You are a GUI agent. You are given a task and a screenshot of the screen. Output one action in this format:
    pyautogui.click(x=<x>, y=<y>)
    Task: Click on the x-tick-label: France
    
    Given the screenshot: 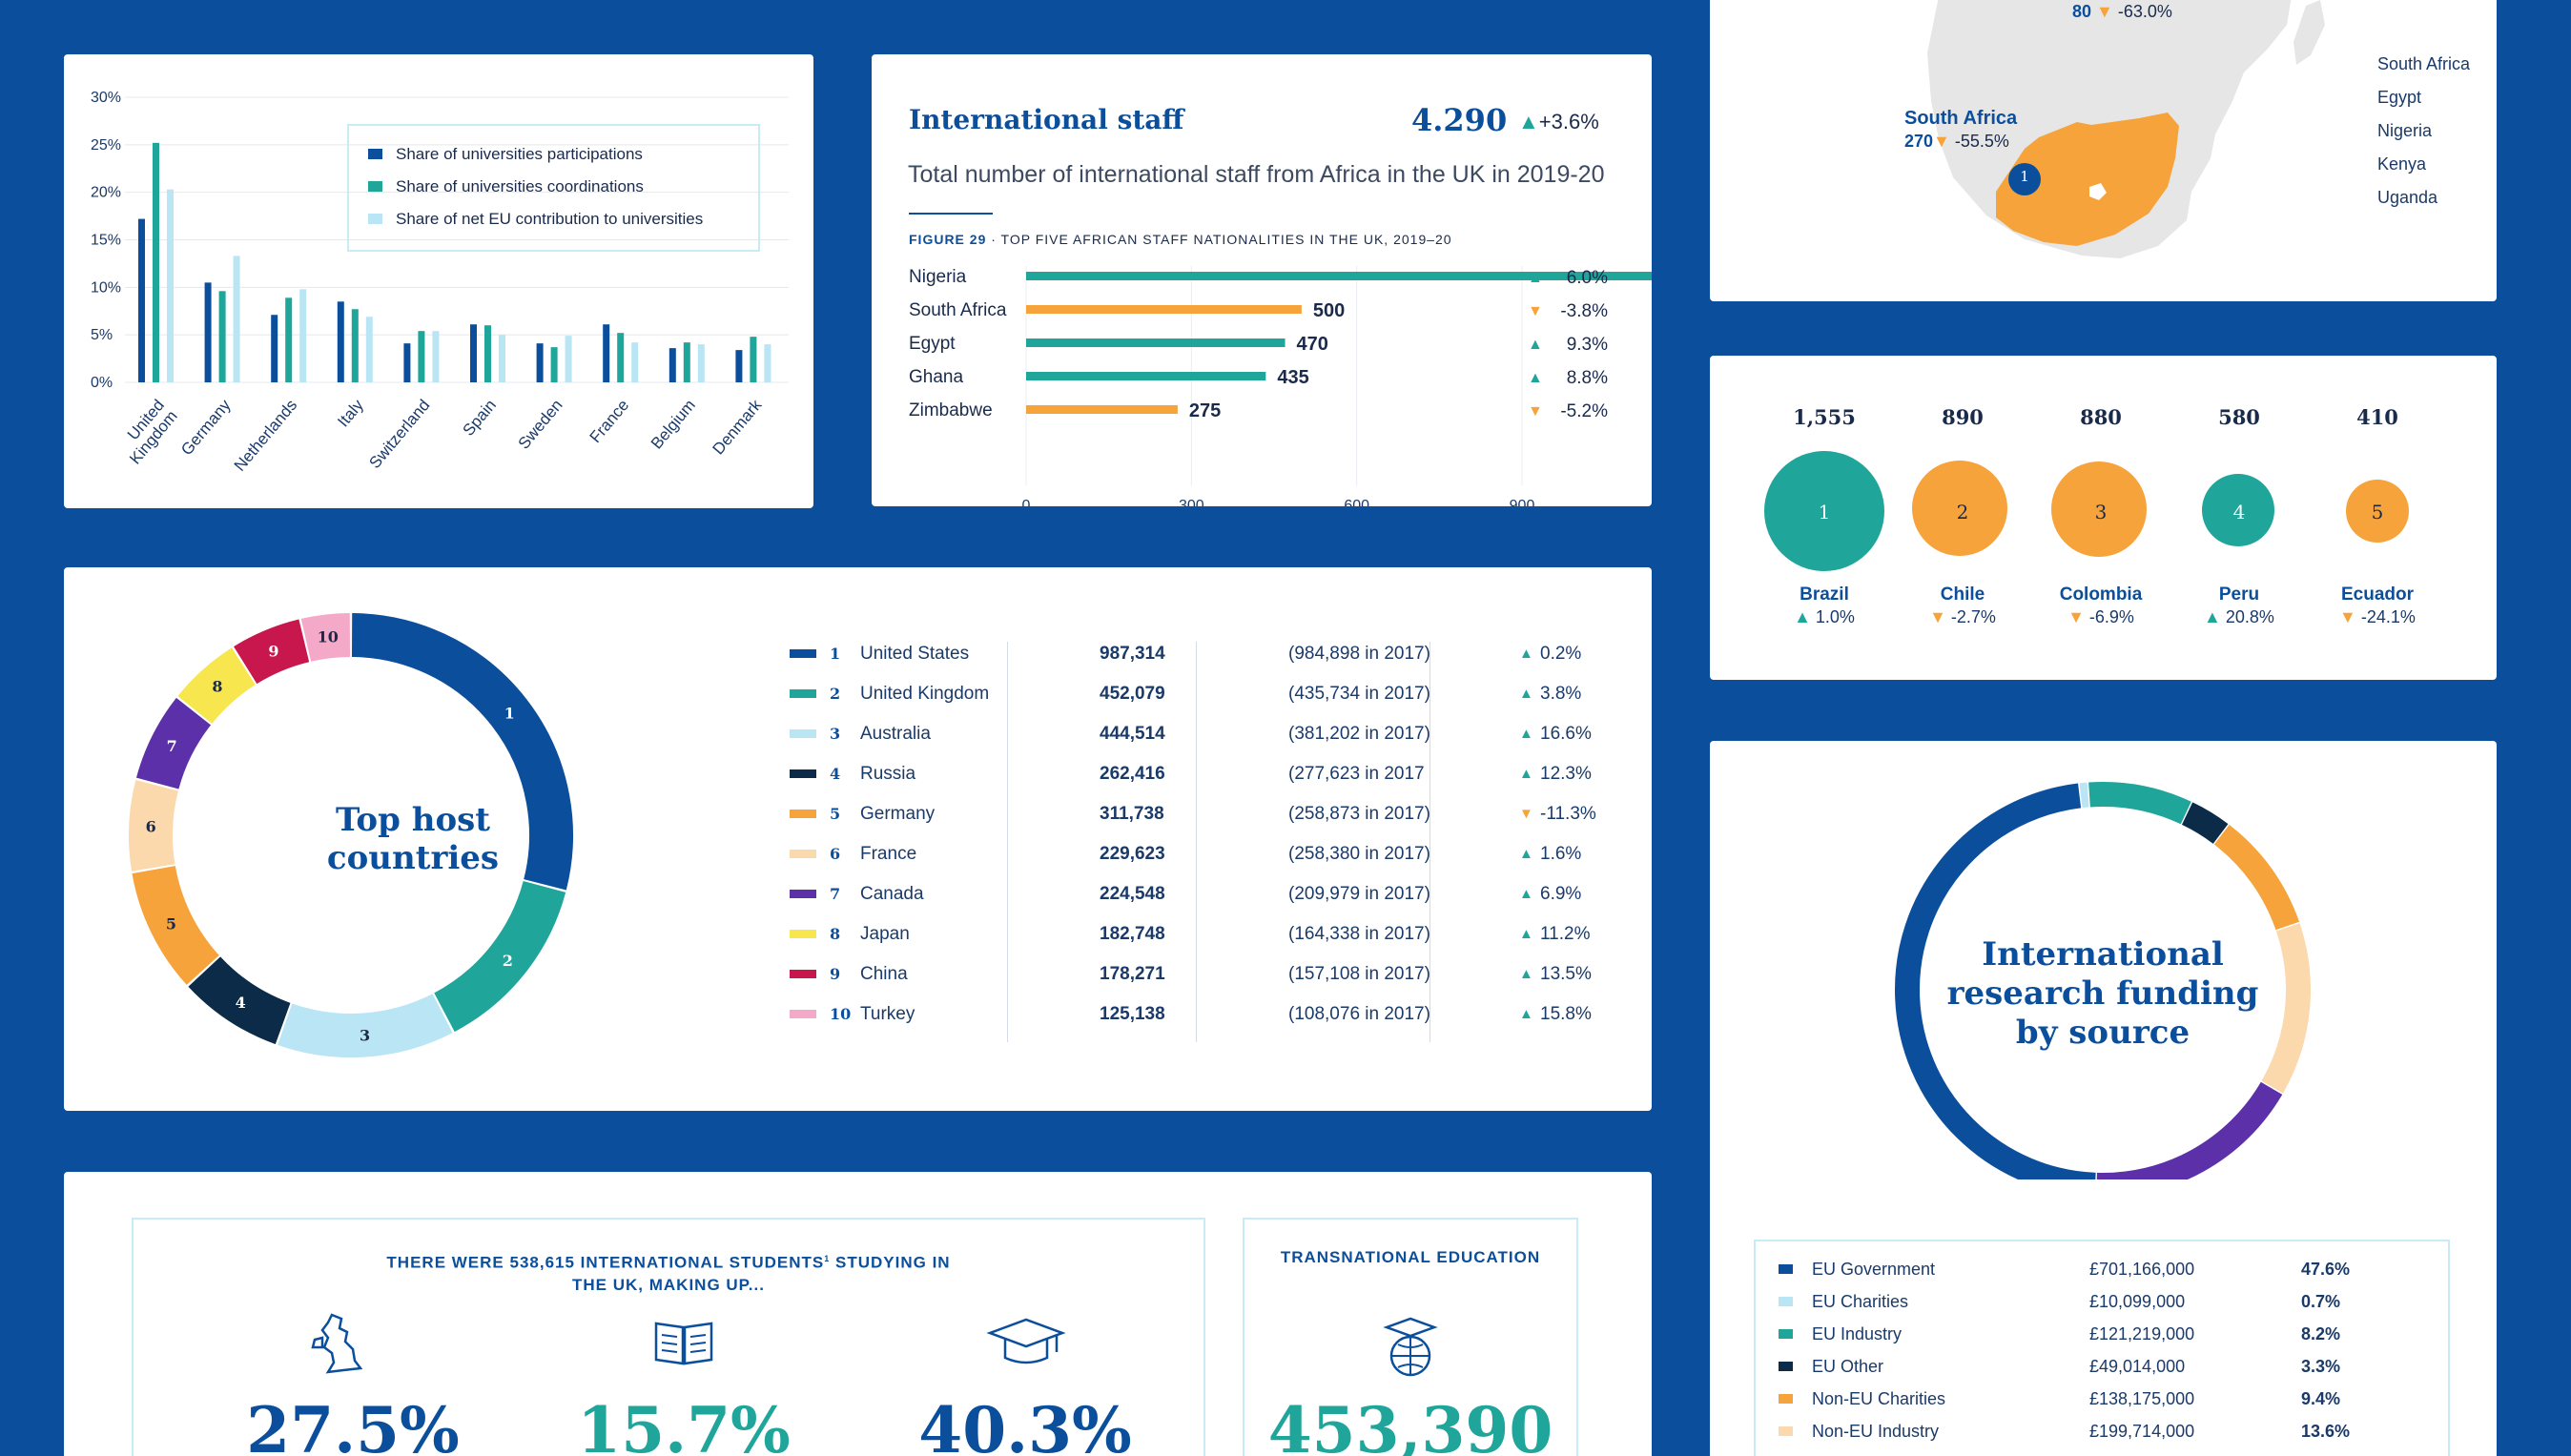 What is the action you would take?
    pyautogui.click(x=609, y=421)
    